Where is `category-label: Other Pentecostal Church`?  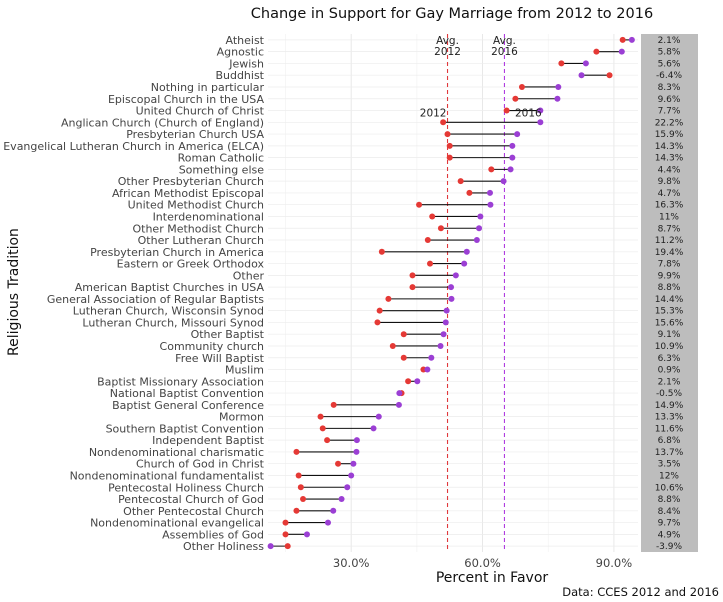
category-label: Other Pentecostal Church is located at coordinates (193, 511).